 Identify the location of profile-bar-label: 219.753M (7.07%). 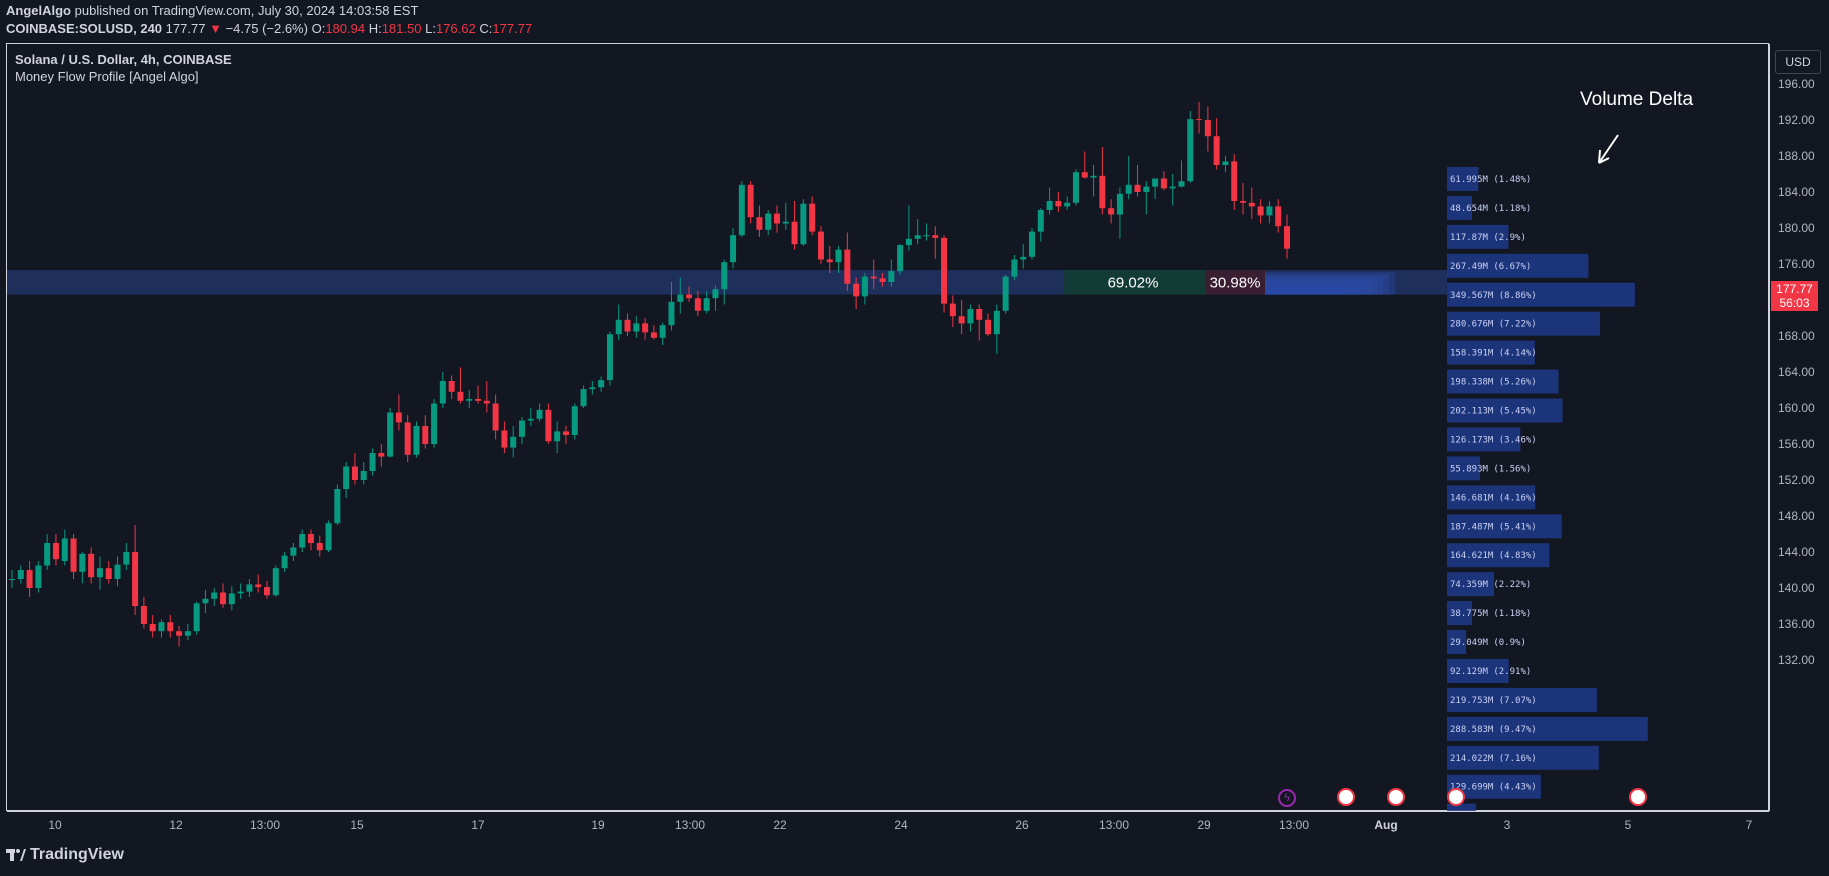
(1493, 701).